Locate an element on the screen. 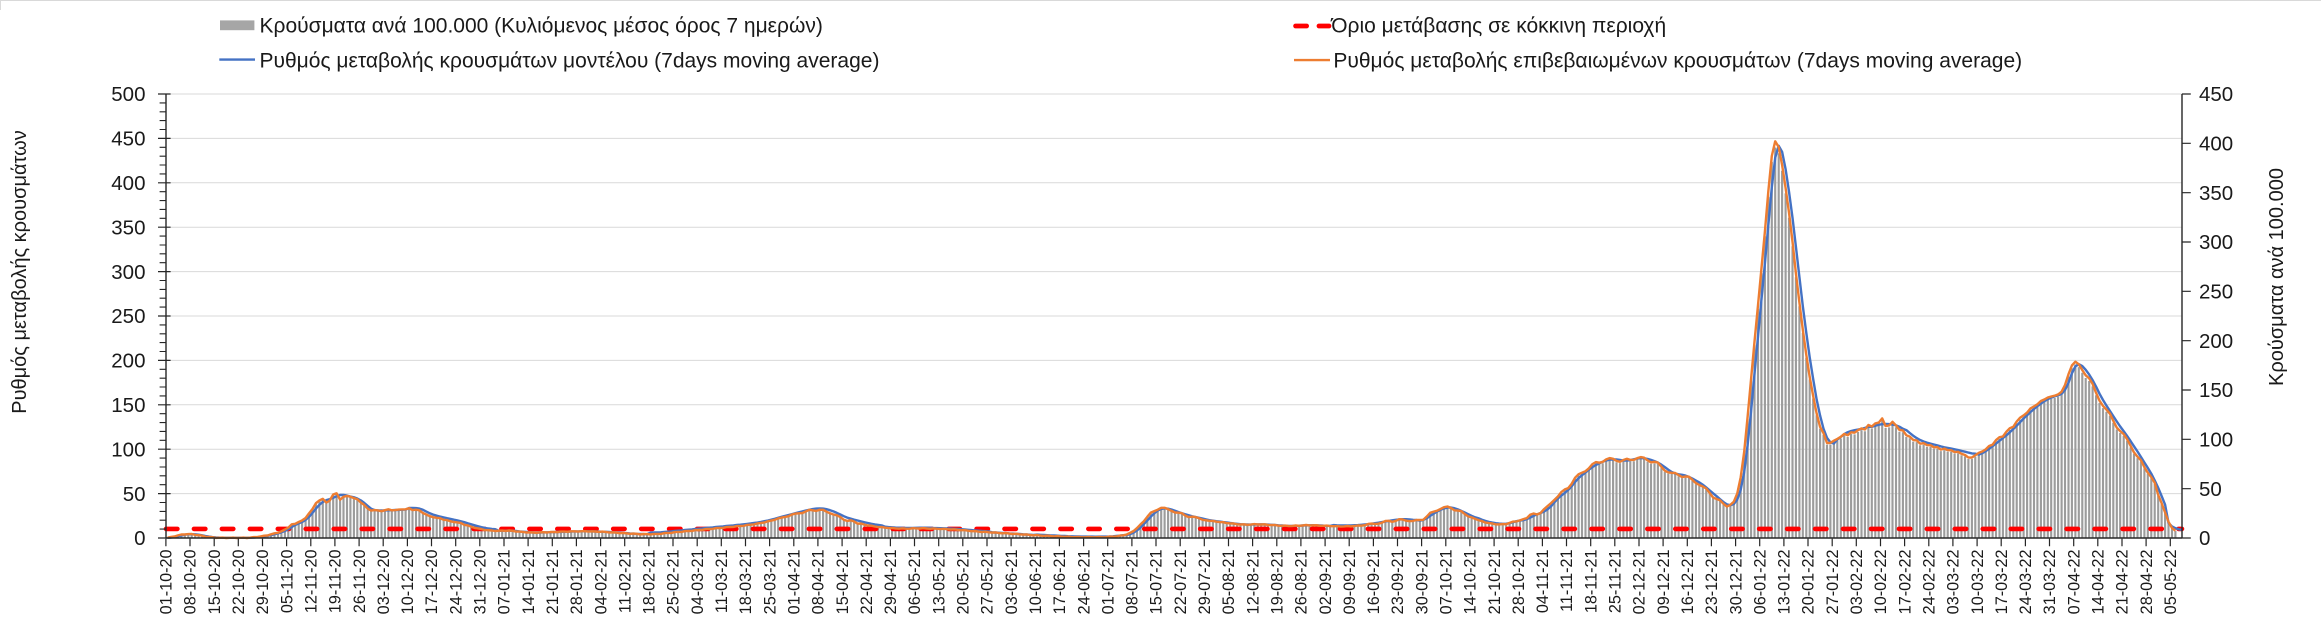 This screenshot has height=641, width=2321. svg-text: 18-11-21 is located at coordinates (1591, 582).